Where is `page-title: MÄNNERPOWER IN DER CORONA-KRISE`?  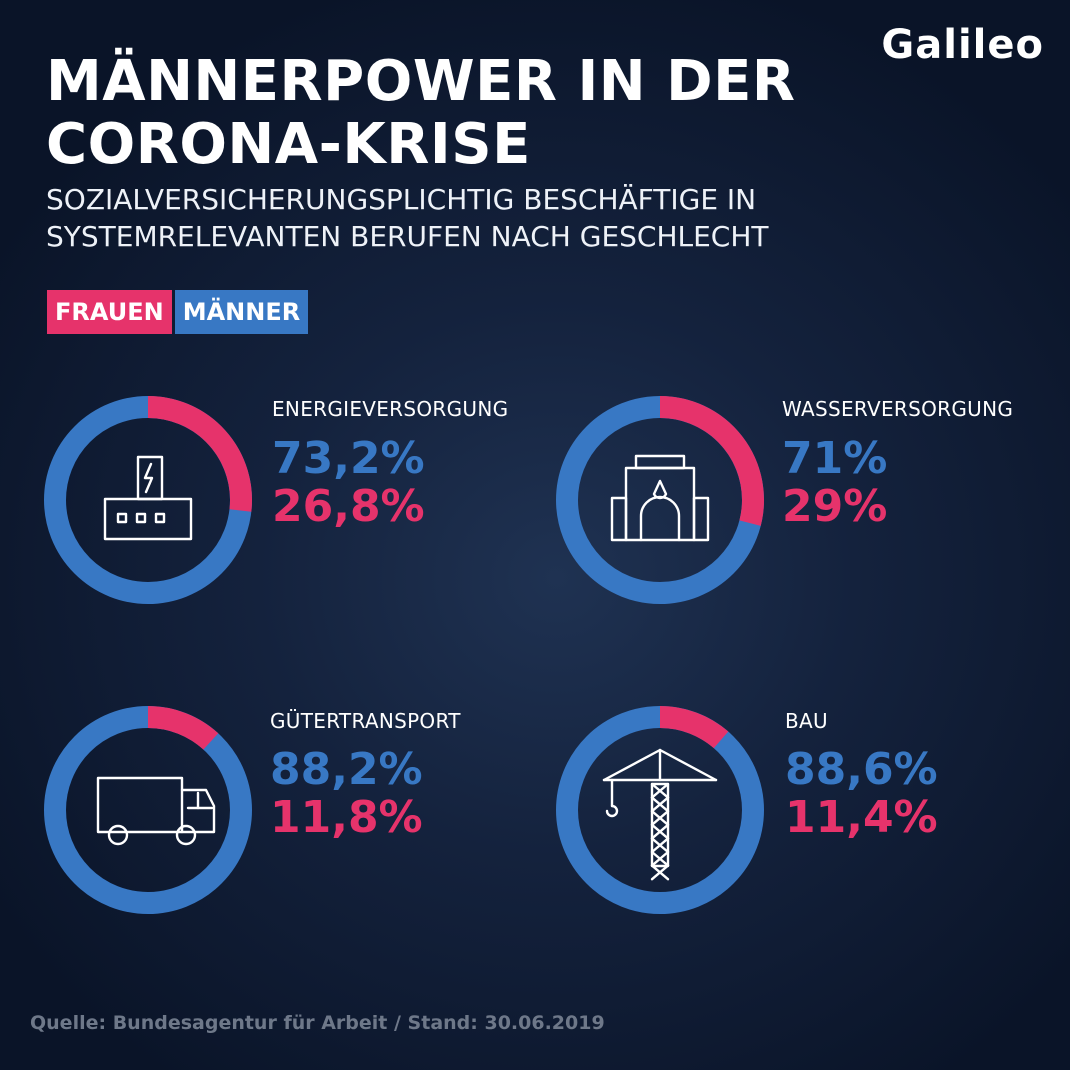
page-title: MÄNNERPOWER IN DER CORONA-KRISE is located at coordinates (421, 113).